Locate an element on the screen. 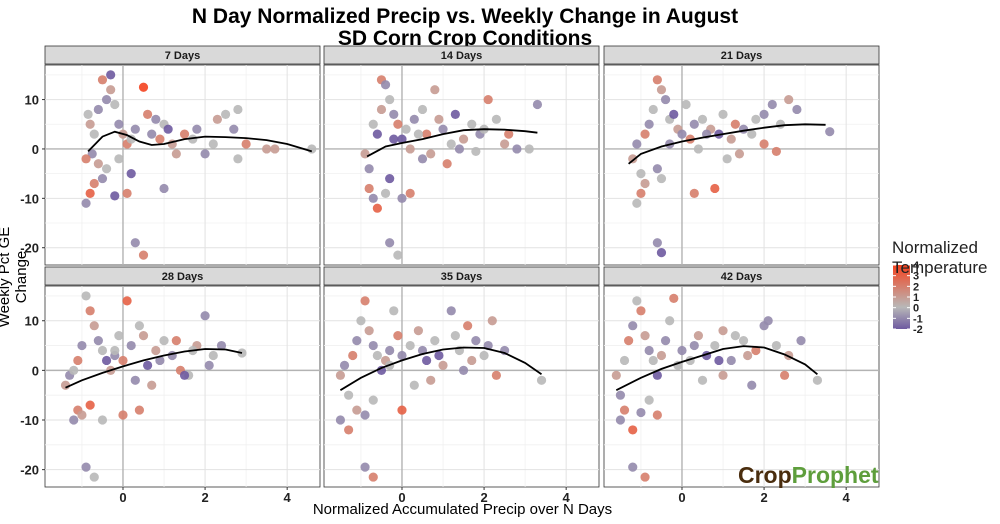 The height and width of the screenshot is (524, 1000). facet-panel: 21 Days is located at coordinates (741, 155).